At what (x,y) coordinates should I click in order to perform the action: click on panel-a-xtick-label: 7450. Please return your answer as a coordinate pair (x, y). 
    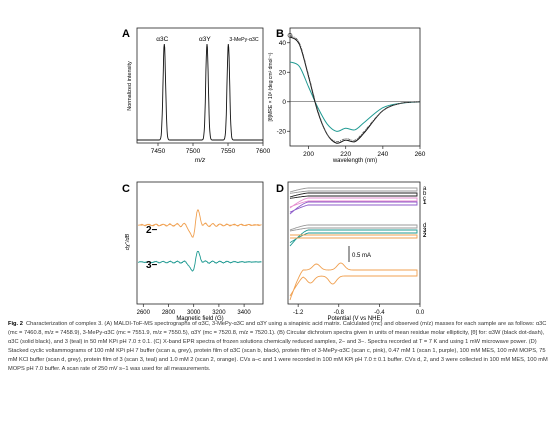
    Looking at the image, I should click on (158, 151).